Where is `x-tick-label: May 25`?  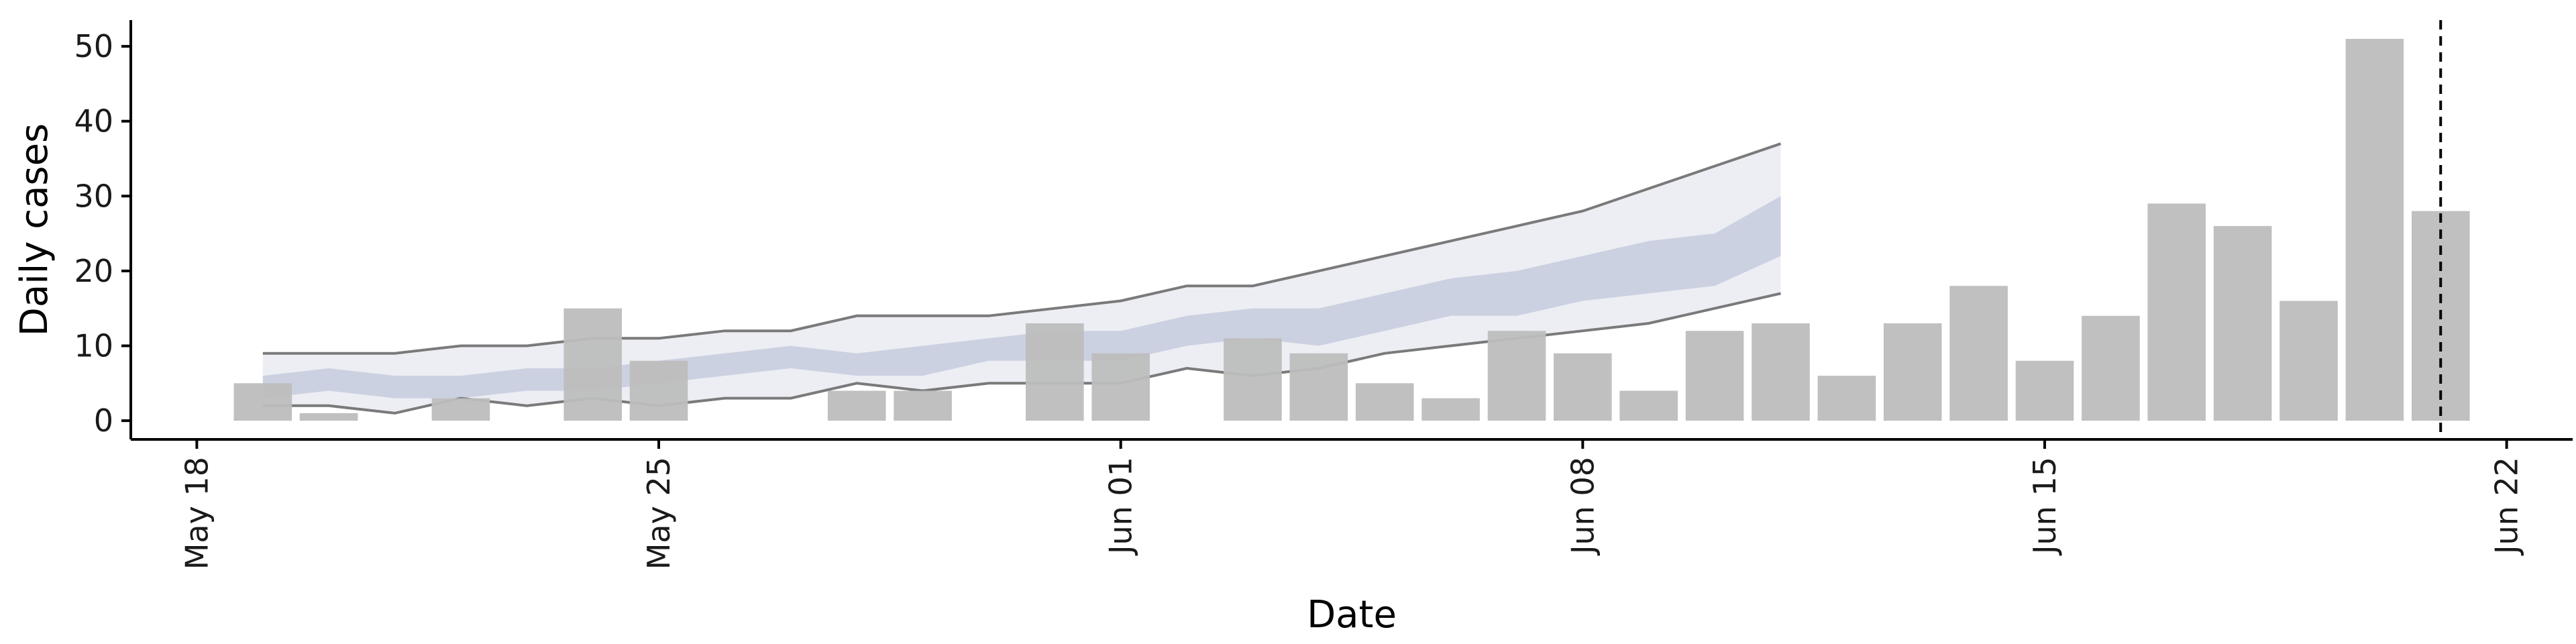 x-tick-label: May 25 is located at coordinates (659, 513).